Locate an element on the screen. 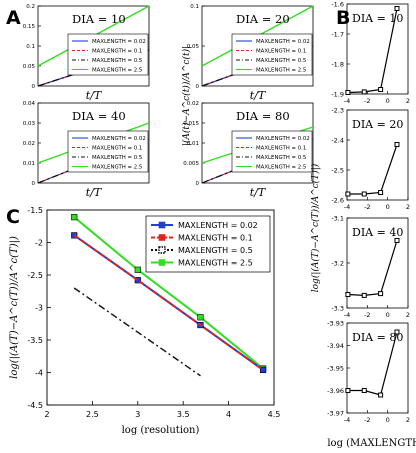 Image resolution: width=416 pixels, height=453 pixels. y-tick-label: -4.5 is located at coordinates (35, 405).